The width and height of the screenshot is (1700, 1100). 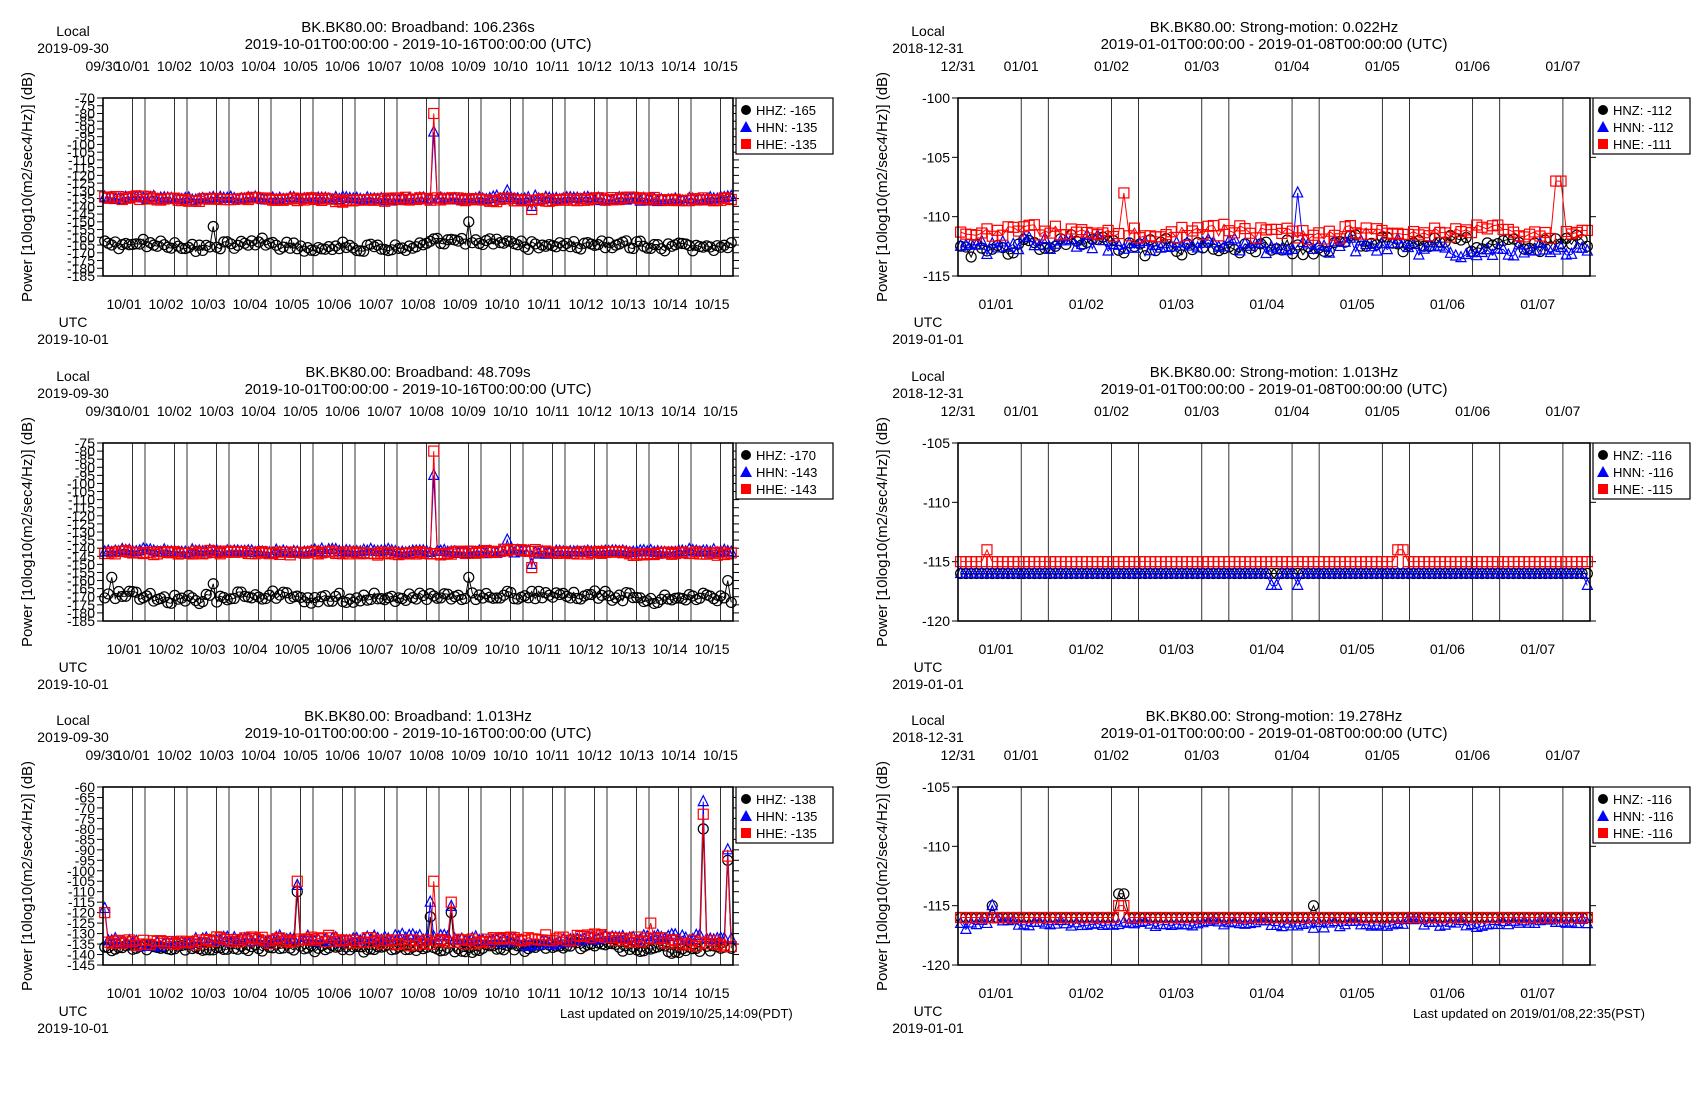 What do you see at coordinates (85, 459) in the screenshot?
I see `y-tick-label: -85` at bounding box center [85, 459].